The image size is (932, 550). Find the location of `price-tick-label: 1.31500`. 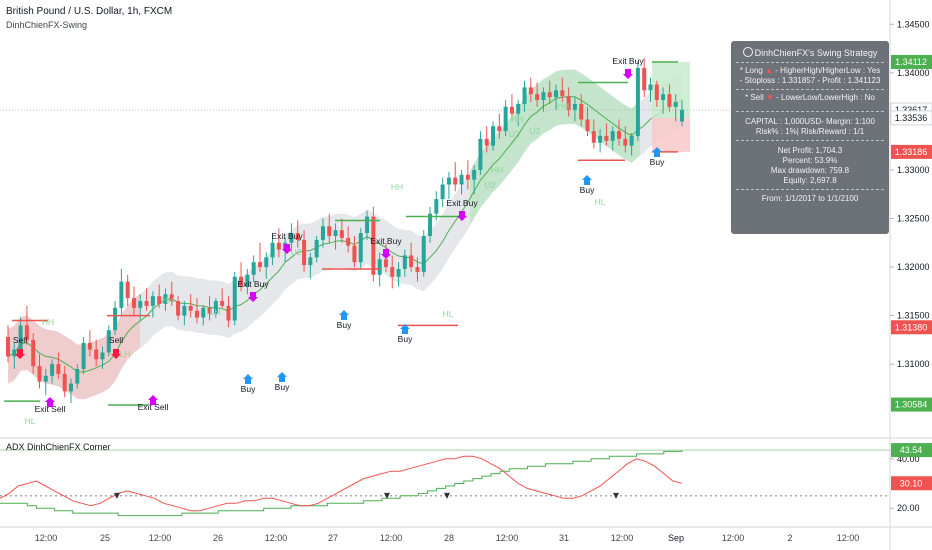

price-tick-label: 1.31500 is located at coordinates (913, 316).